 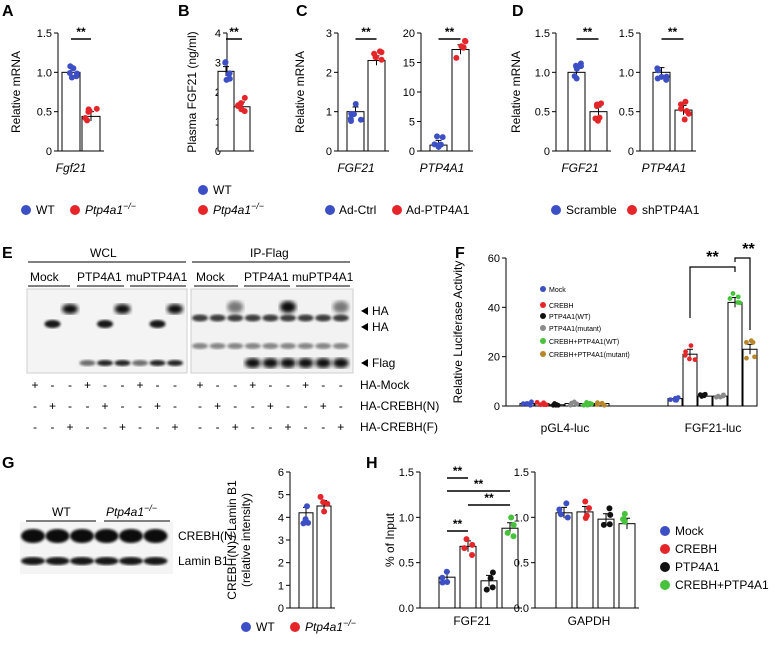 I want to click on panel-label-d: D, so click(x=518, y=11).